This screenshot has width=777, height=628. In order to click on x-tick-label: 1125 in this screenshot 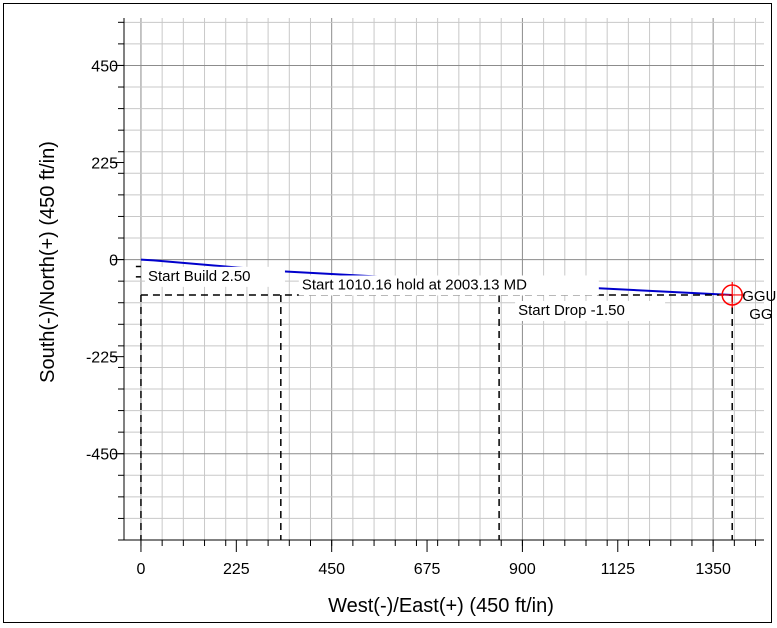, I will do `click(618, 569)`.